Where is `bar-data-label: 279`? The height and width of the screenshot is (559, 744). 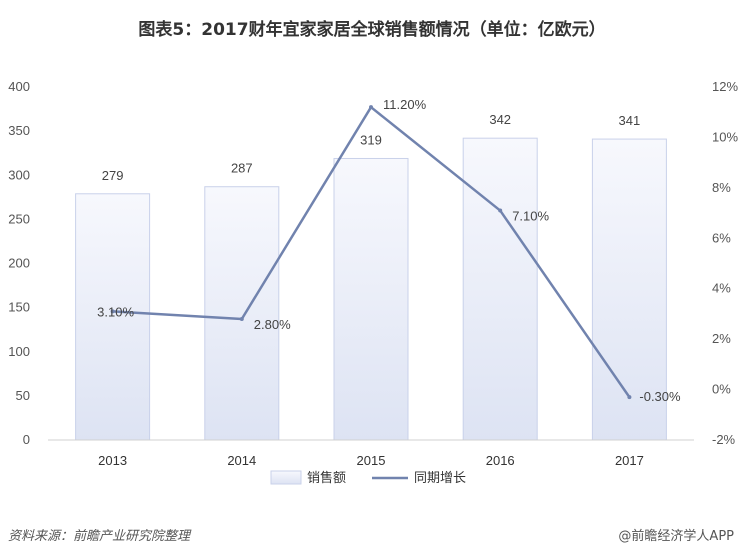
bar-data-label: 279 is located at coordinates (113, 175).